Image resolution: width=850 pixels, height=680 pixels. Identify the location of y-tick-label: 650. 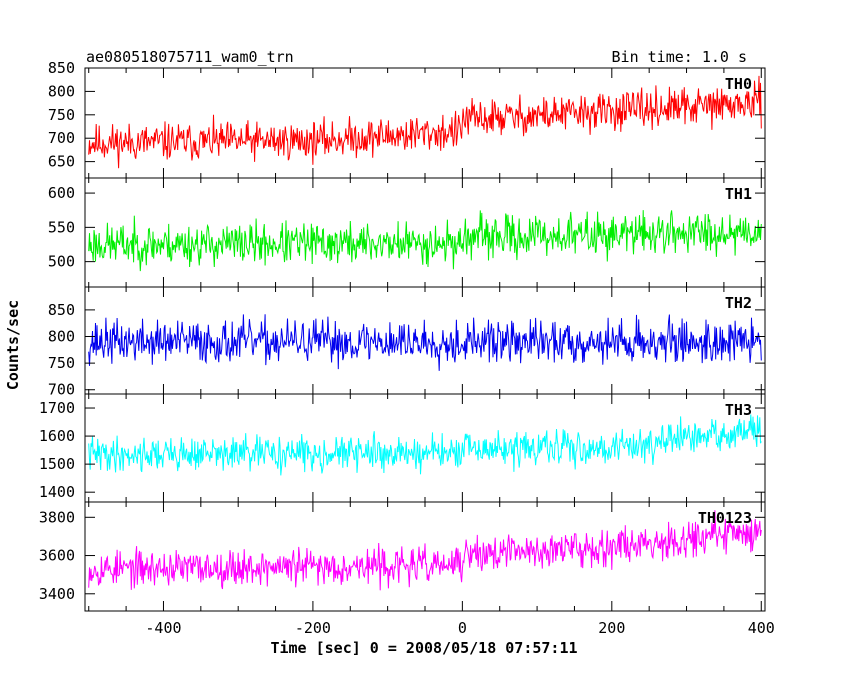
(61, 162).